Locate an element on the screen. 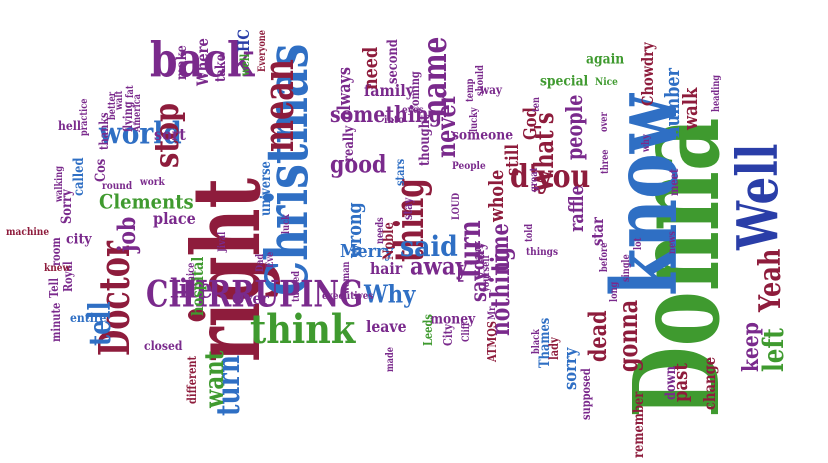 This screenshot has width=828, height=463. cloud-word-want: want is located at coordinates (215, 379).